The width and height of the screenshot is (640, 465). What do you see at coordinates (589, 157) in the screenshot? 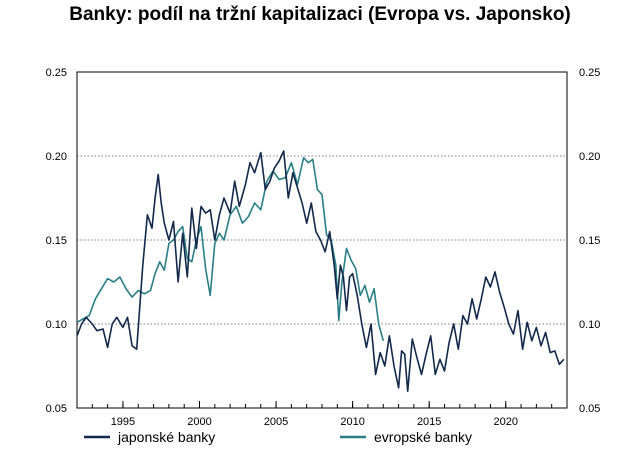
I see `y-tick-label-right: 0.20` at bounding box center [589, 157].